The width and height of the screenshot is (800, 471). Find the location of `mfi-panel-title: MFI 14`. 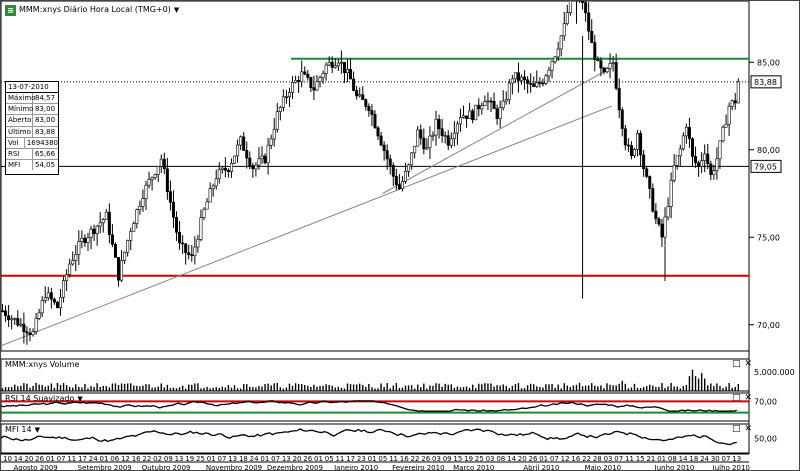

mfi-panel-title: MFI 14 is located at coordinates (18, 429).